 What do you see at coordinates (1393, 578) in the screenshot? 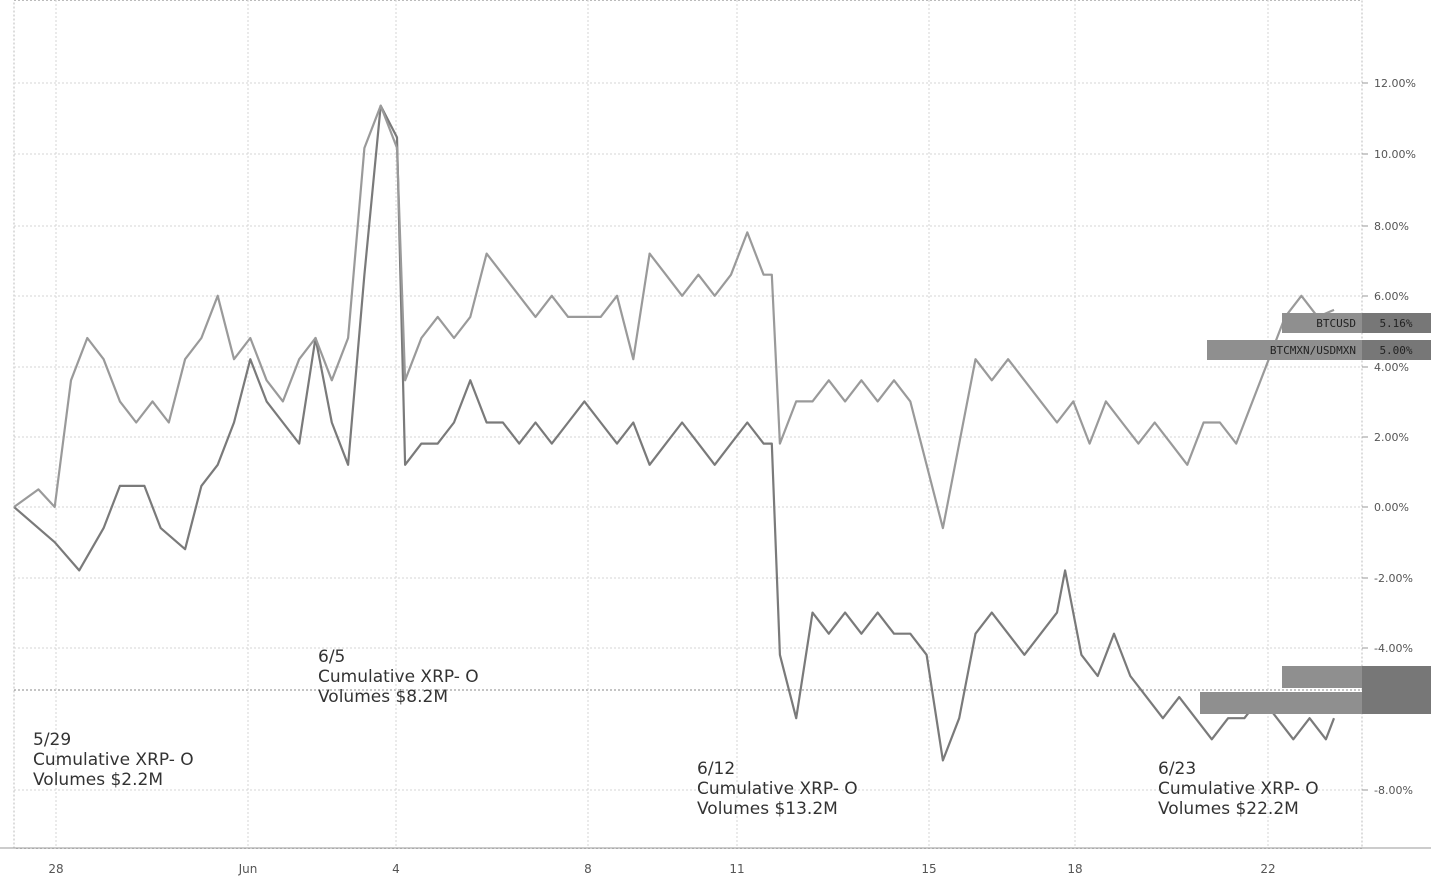
I see `y-tick-label: -2.00%` at bounding box center [1393, 578].